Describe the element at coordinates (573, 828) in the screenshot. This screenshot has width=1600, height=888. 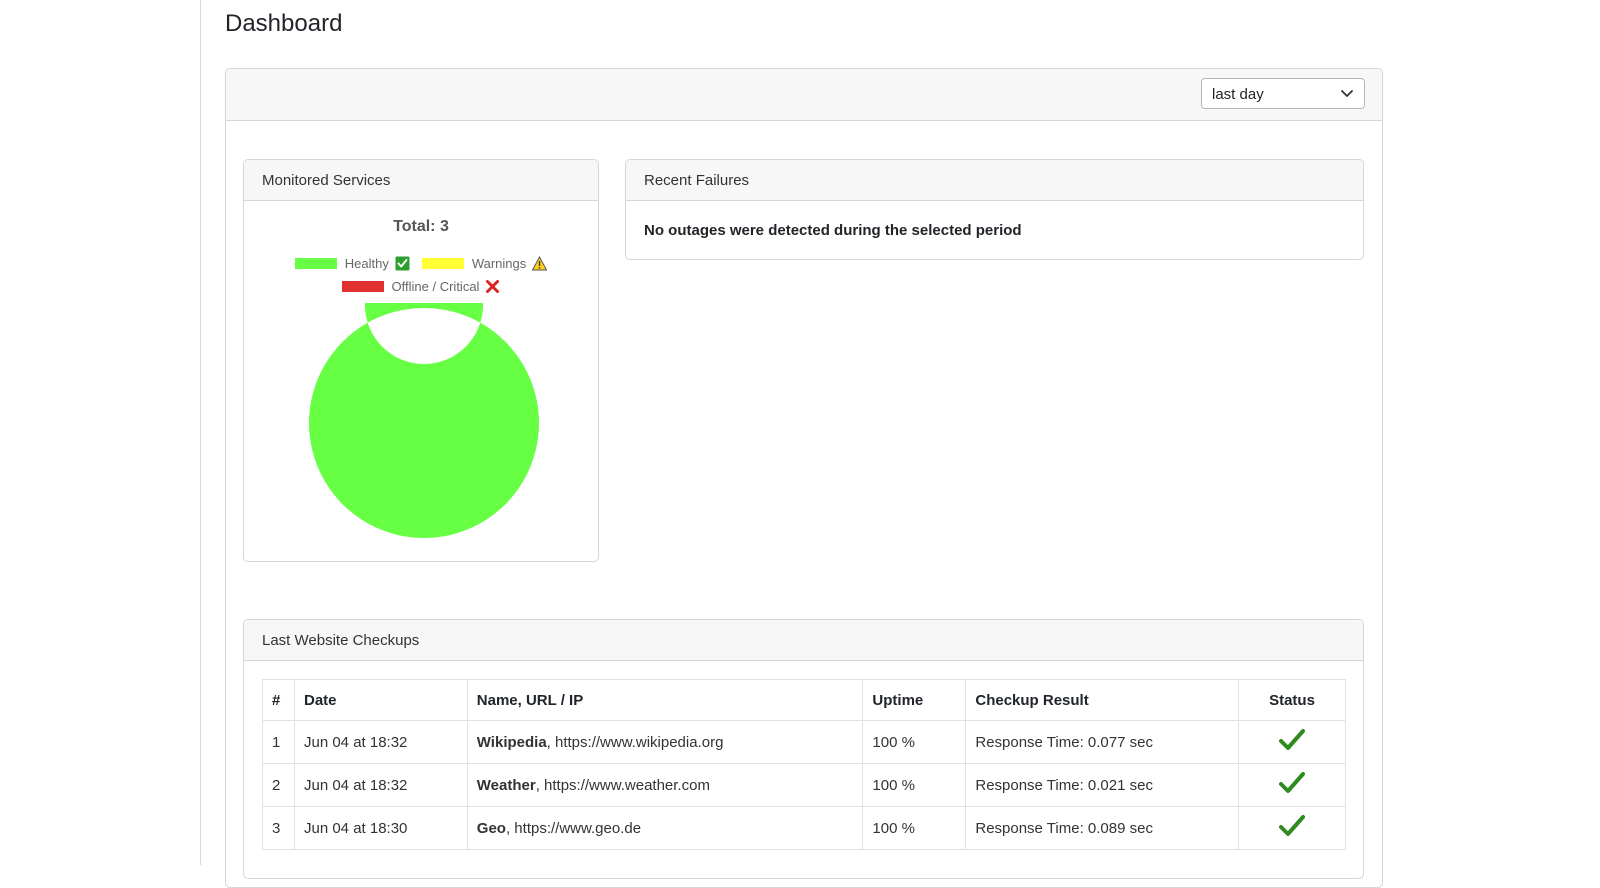
I see `site-url: , https://www.geo.de` at that location.